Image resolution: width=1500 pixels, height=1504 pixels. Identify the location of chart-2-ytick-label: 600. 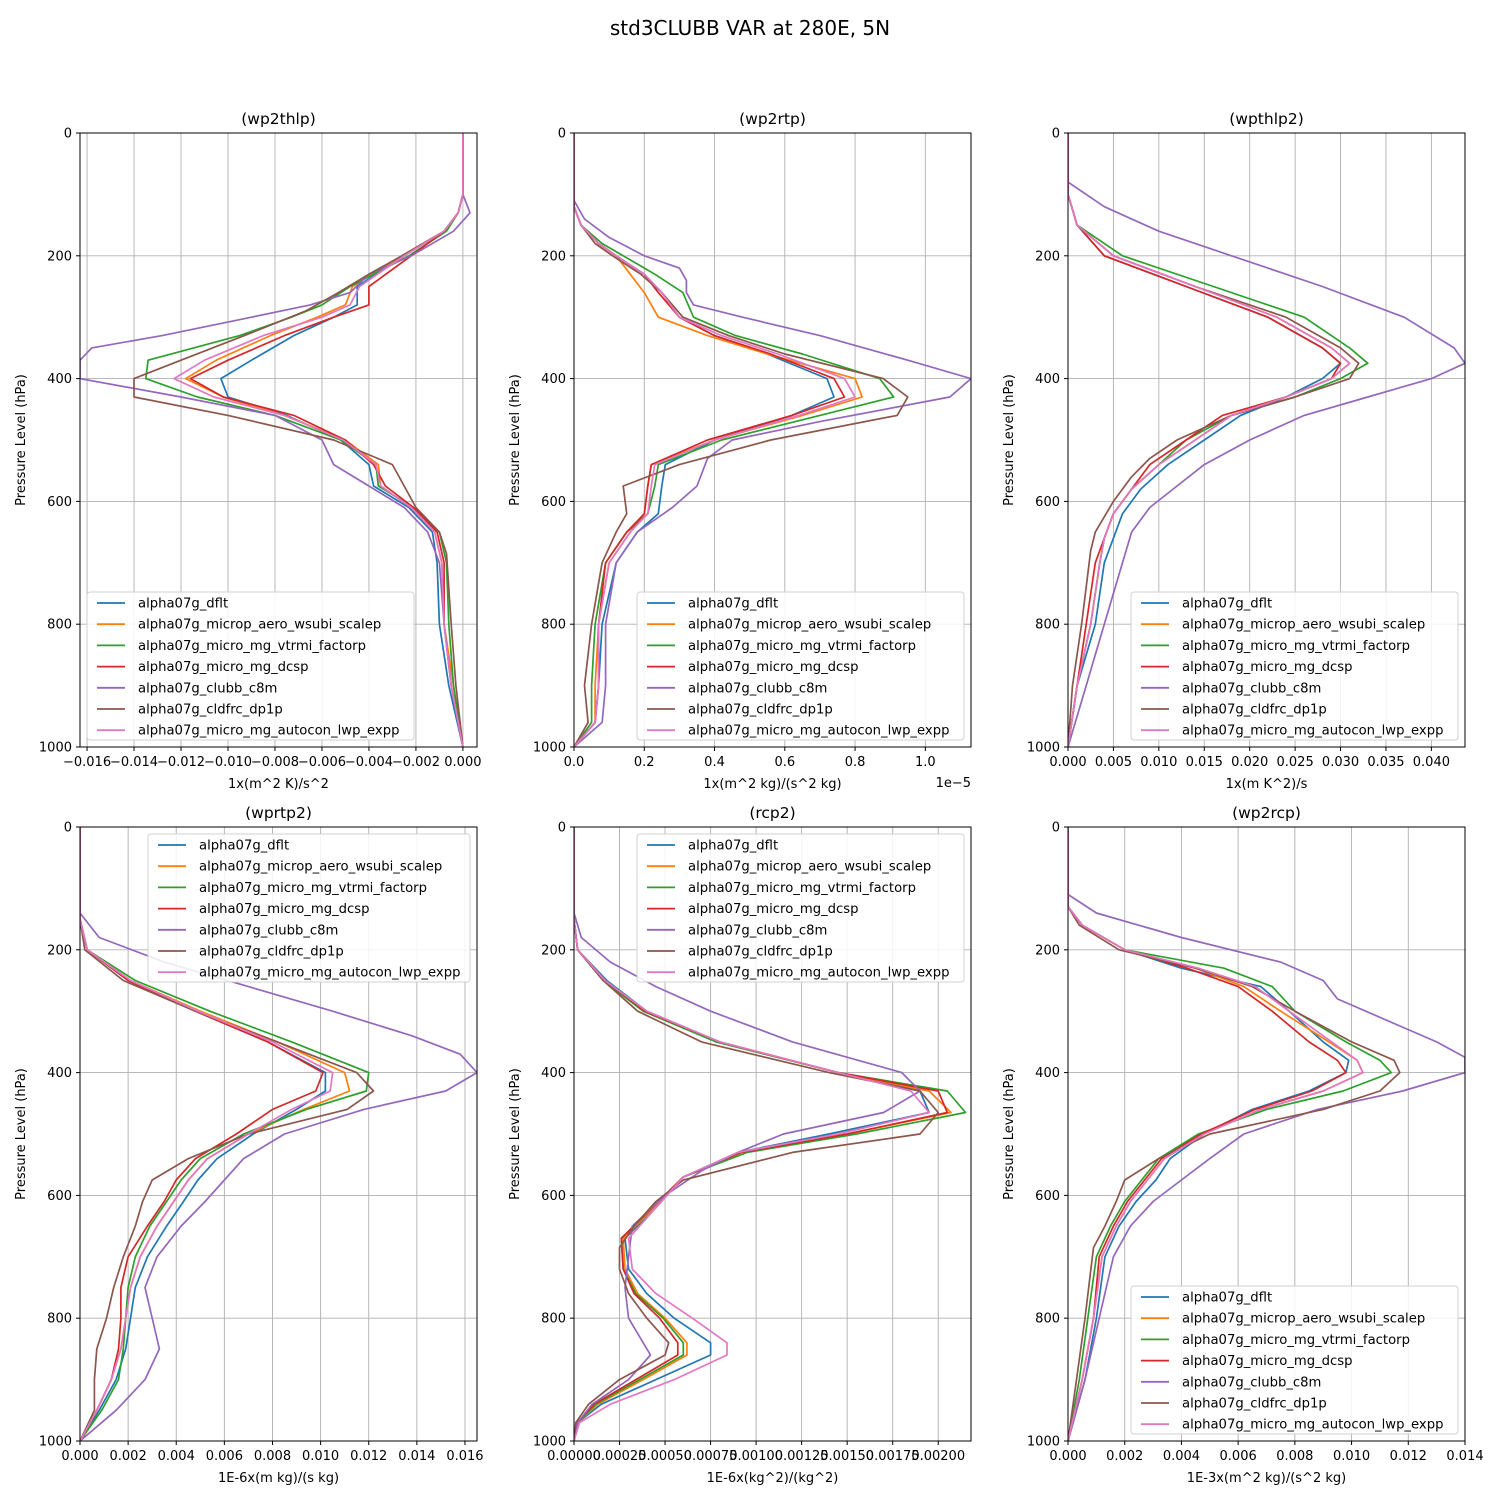
(553, 502).